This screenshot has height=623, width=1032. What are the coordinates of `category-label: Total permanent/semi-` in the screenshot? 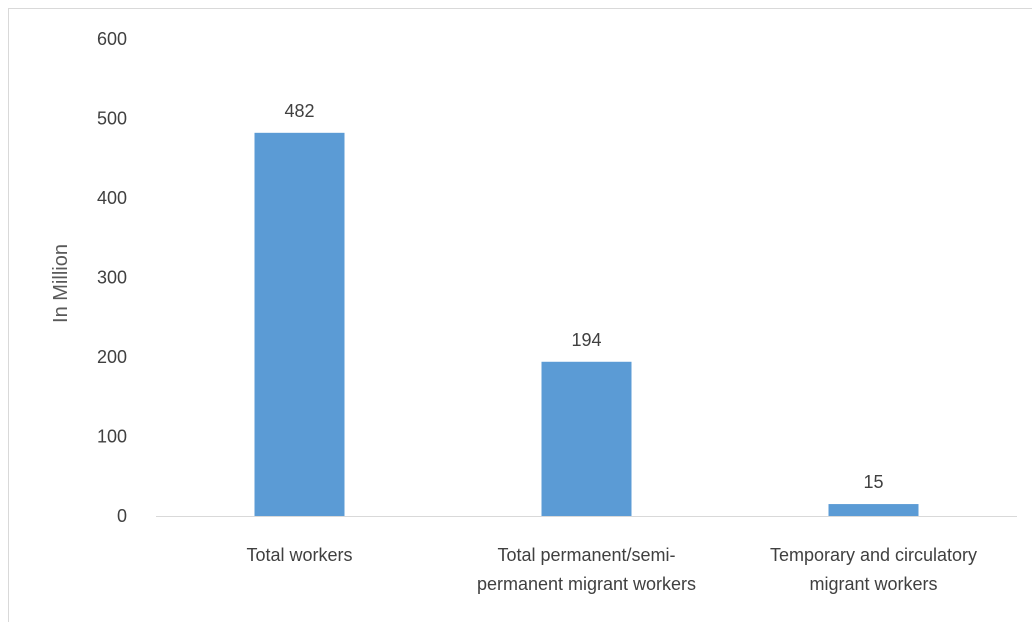 It's located at (586, 555).